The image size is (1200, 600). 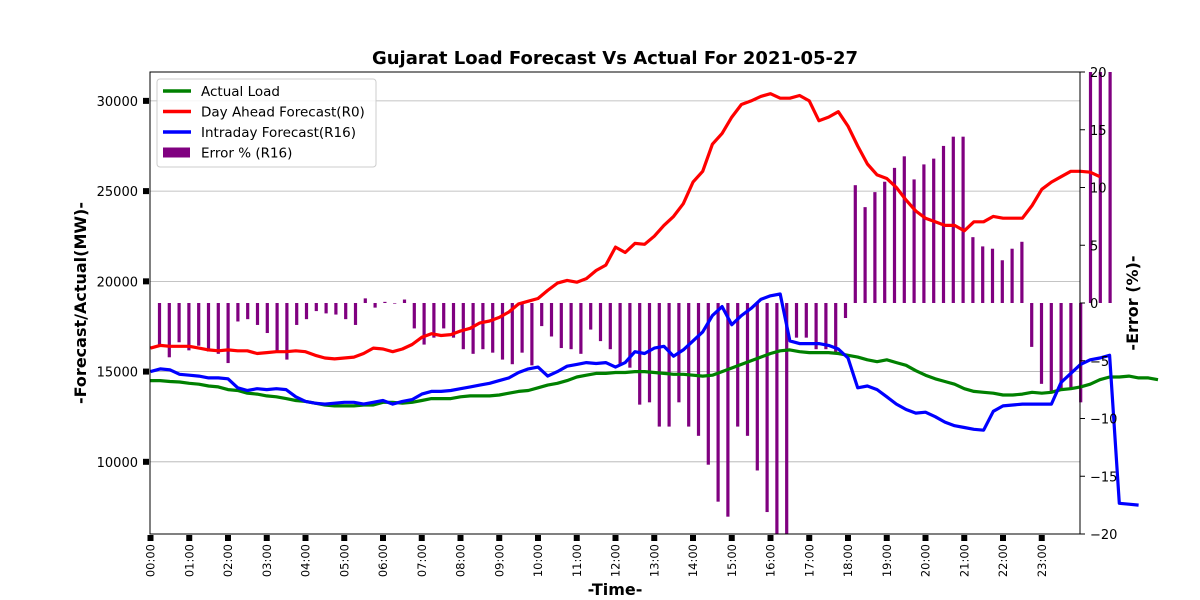 What do you see at coordinates (1103, 477) in the screenshot?
I see `y2-tick-label: −15` at bounding box center [1103, 477].